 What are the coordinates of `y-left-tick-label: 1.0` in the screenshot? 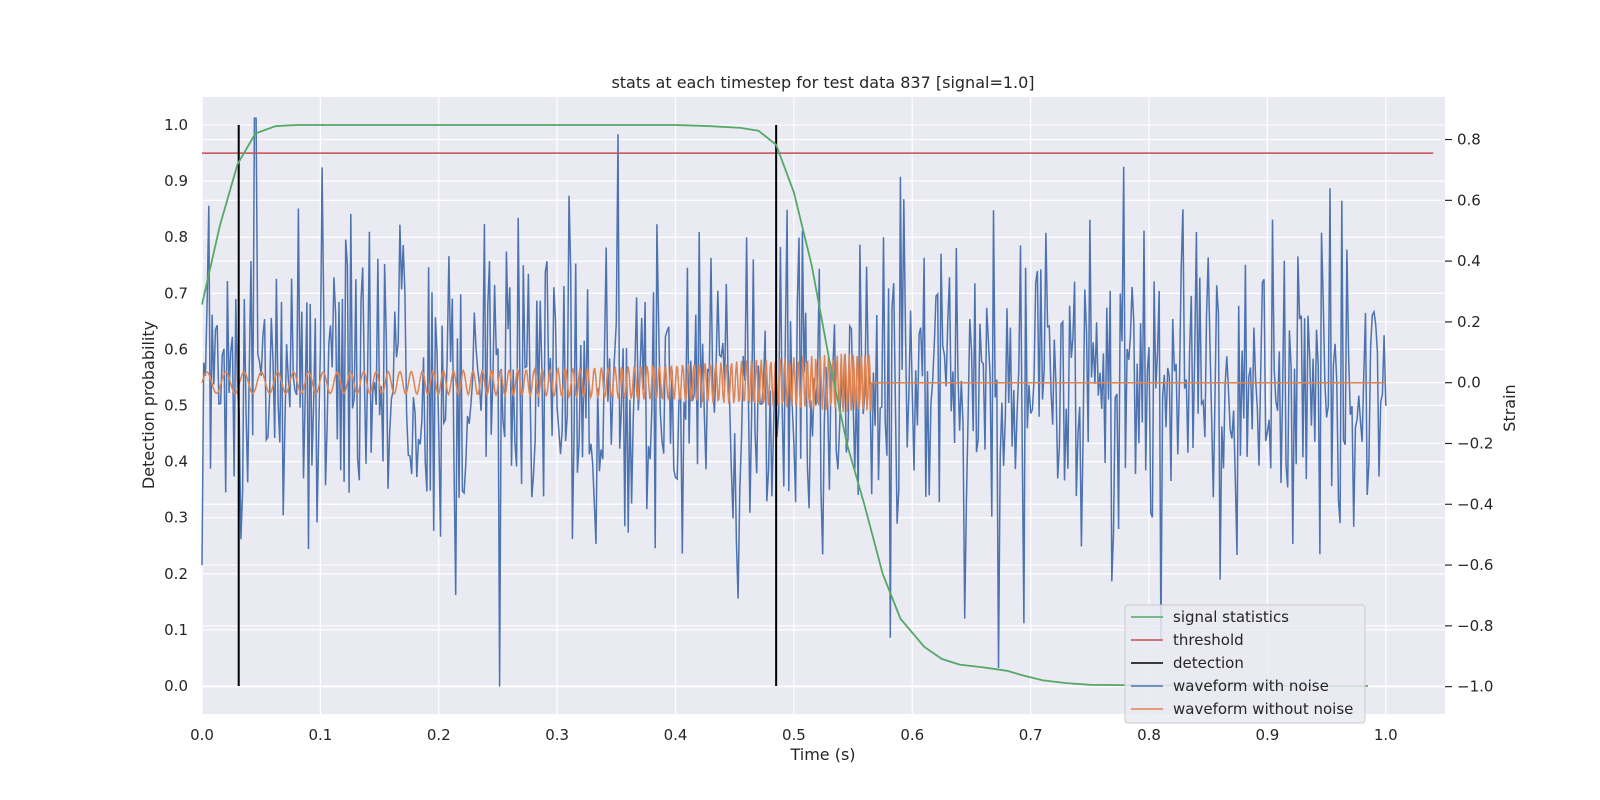 It's located at (176, 125).